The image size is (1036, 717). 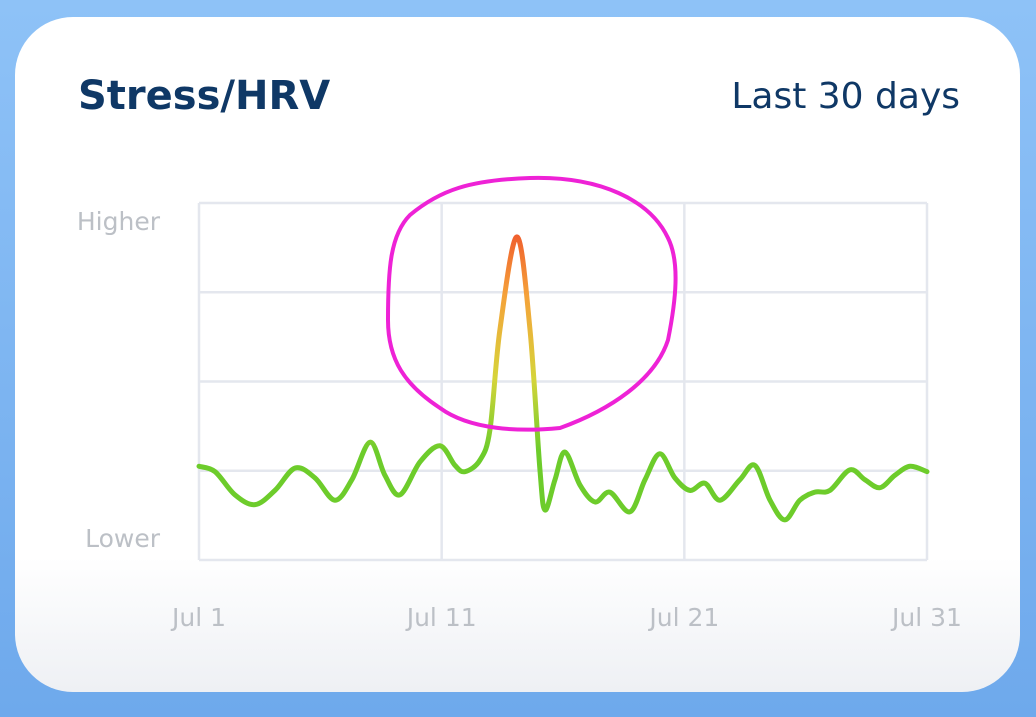 What do you see at coordinates (845, 96) in the screenshot?
I see `chart-subtitle: Last 30 days` at bounding box center [845, 96].